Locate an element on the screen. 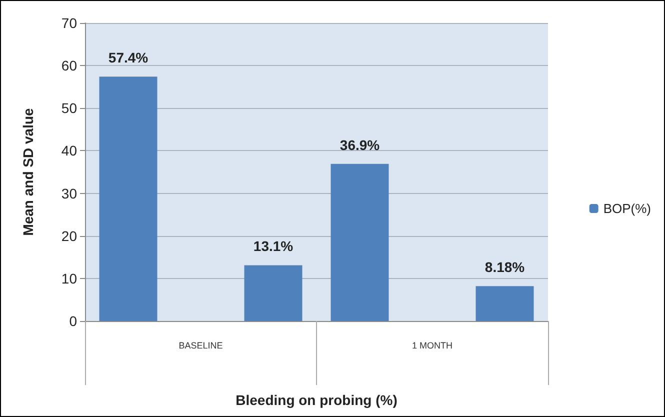 This screenshot has width=665, height=417. data-label: 13.1% is located at coordinates (273, 246).